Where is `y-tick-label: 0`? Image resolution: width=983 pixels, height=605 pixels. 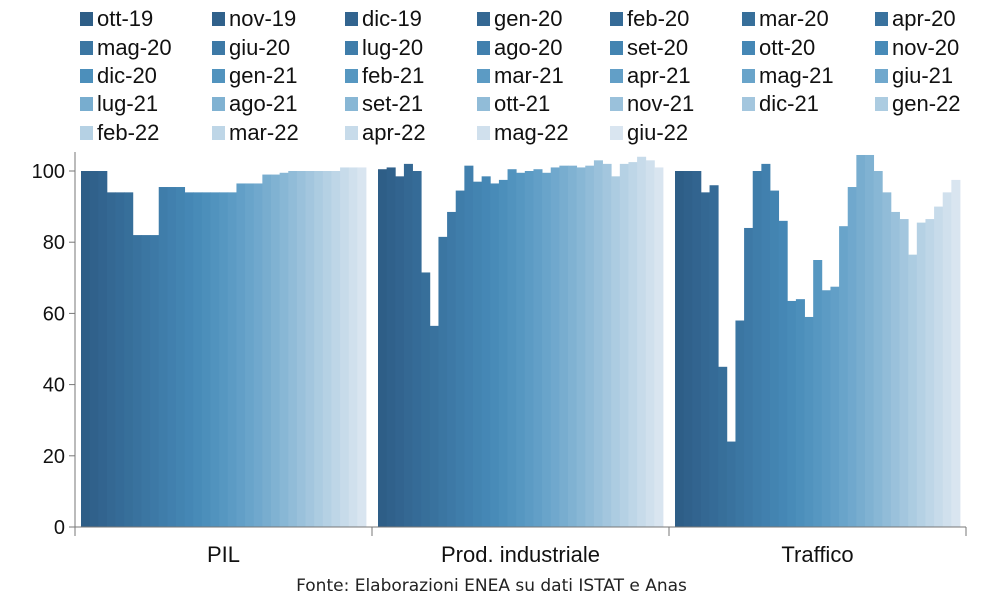 y-tick-label: 0 is located at coordinates (59, 528).